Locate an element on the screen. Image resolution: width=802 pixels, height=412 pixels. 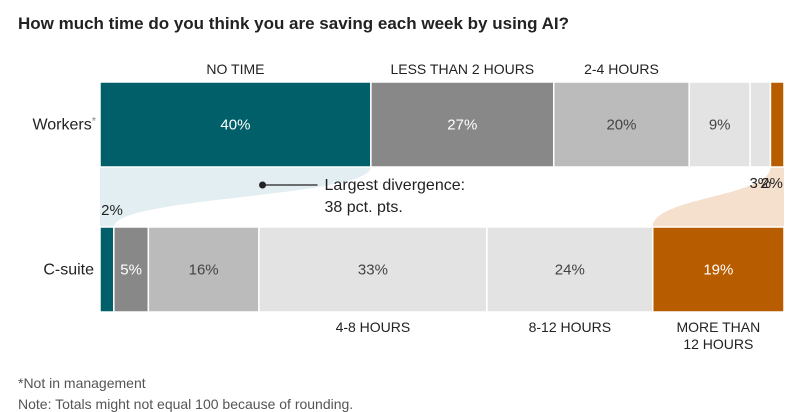
annotation-text-1: 38 pct. pts. is located at coordinates (364, 207).